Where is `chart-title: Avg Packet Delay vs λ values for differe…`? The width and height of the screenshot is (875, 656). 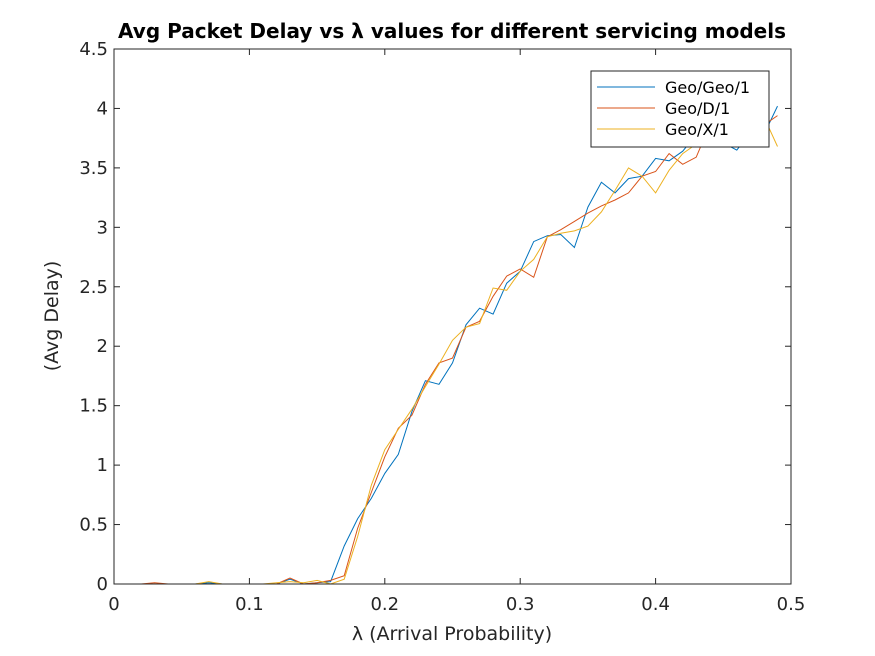 chart-title: Avg Packet Delay vs λ values for differe… is located at coordinates (452, 31).